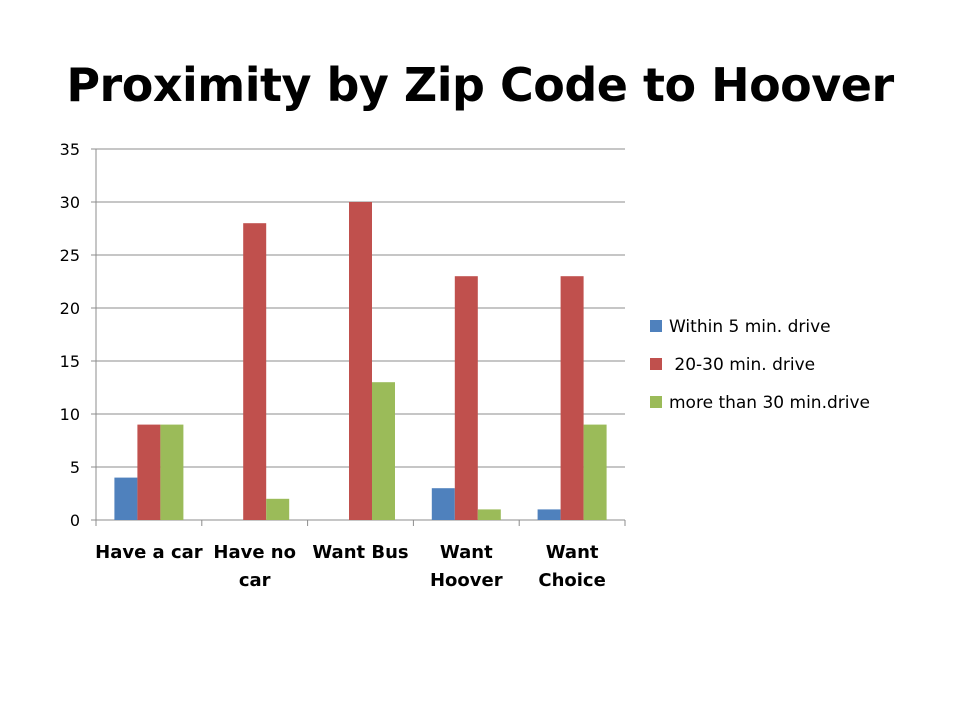 The width and height of the screenshot is (960, 720). Describe the element at coordinates (149, 552) in the screenshot. I see `x-tick-label: Have a car` at that location.